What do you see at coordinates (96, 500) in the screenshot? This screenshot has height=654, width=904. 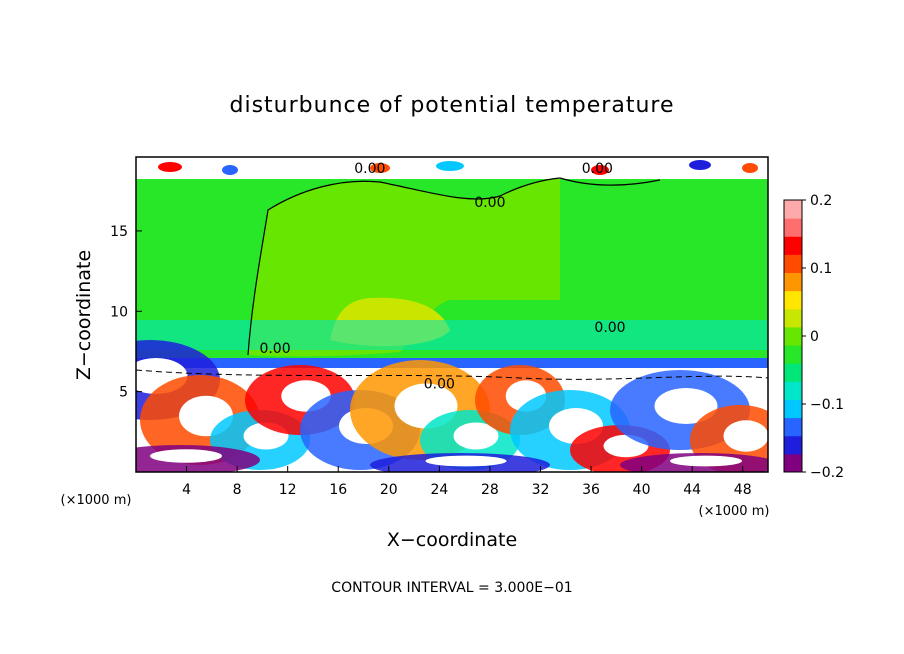 I see `x-unit-left: (×1000 m)` at bounding box center [96, 500].